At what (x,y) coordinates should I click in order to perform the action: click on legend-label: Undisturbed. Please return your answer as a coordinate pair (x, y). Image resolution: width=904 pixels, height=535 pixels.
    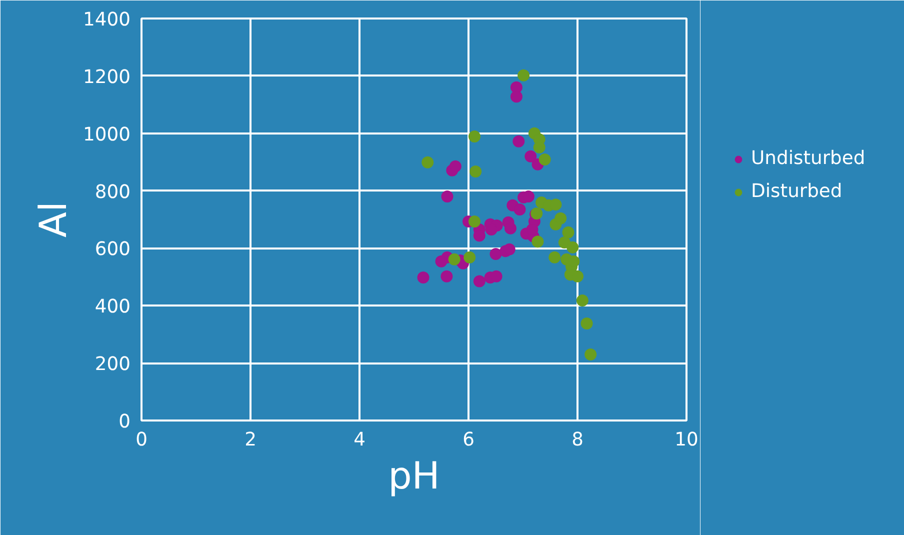
    Looking at the image, I should click on (808, 158).